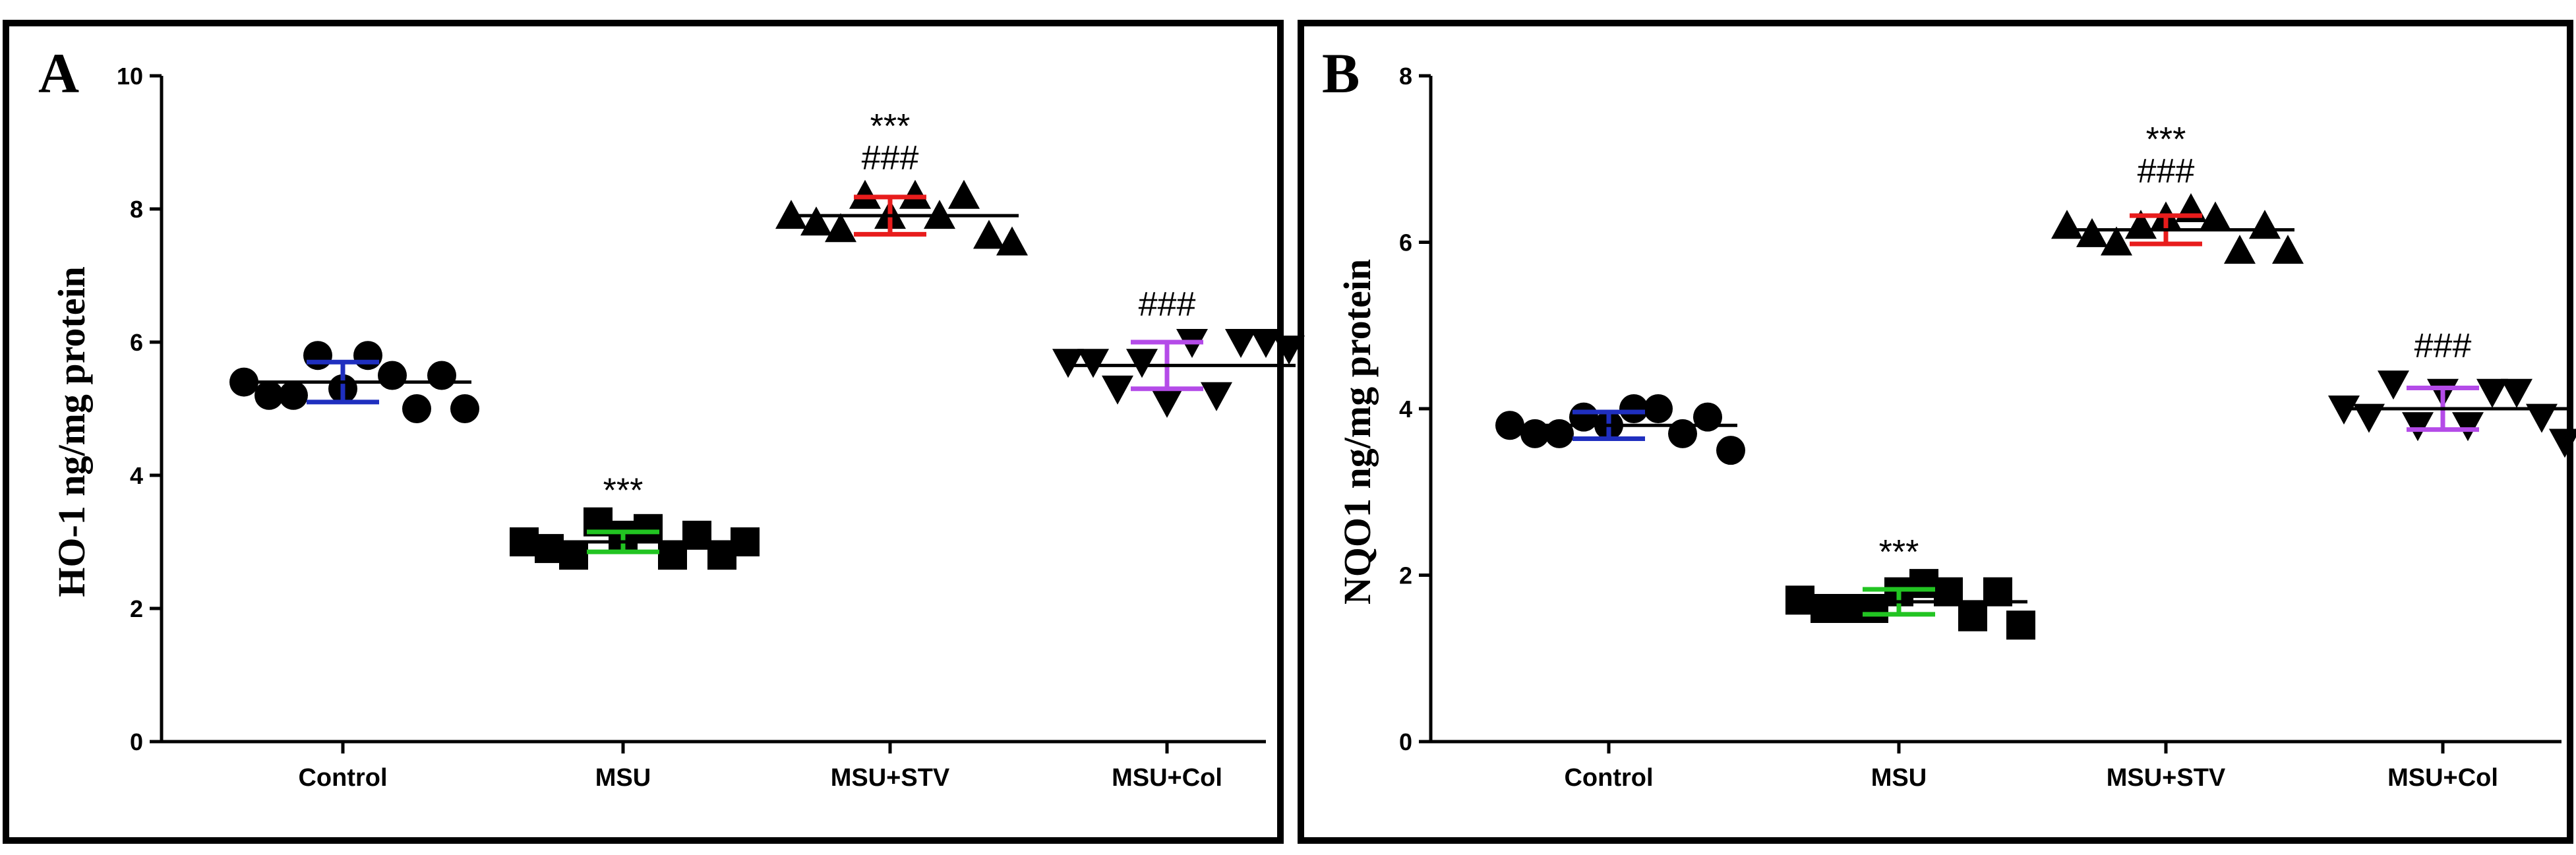 The width and height of the screenshot is (2576, 855). I want to click on panel-b-y-axis-title: NQO1 ng/mg protein, so click(1357, 431).